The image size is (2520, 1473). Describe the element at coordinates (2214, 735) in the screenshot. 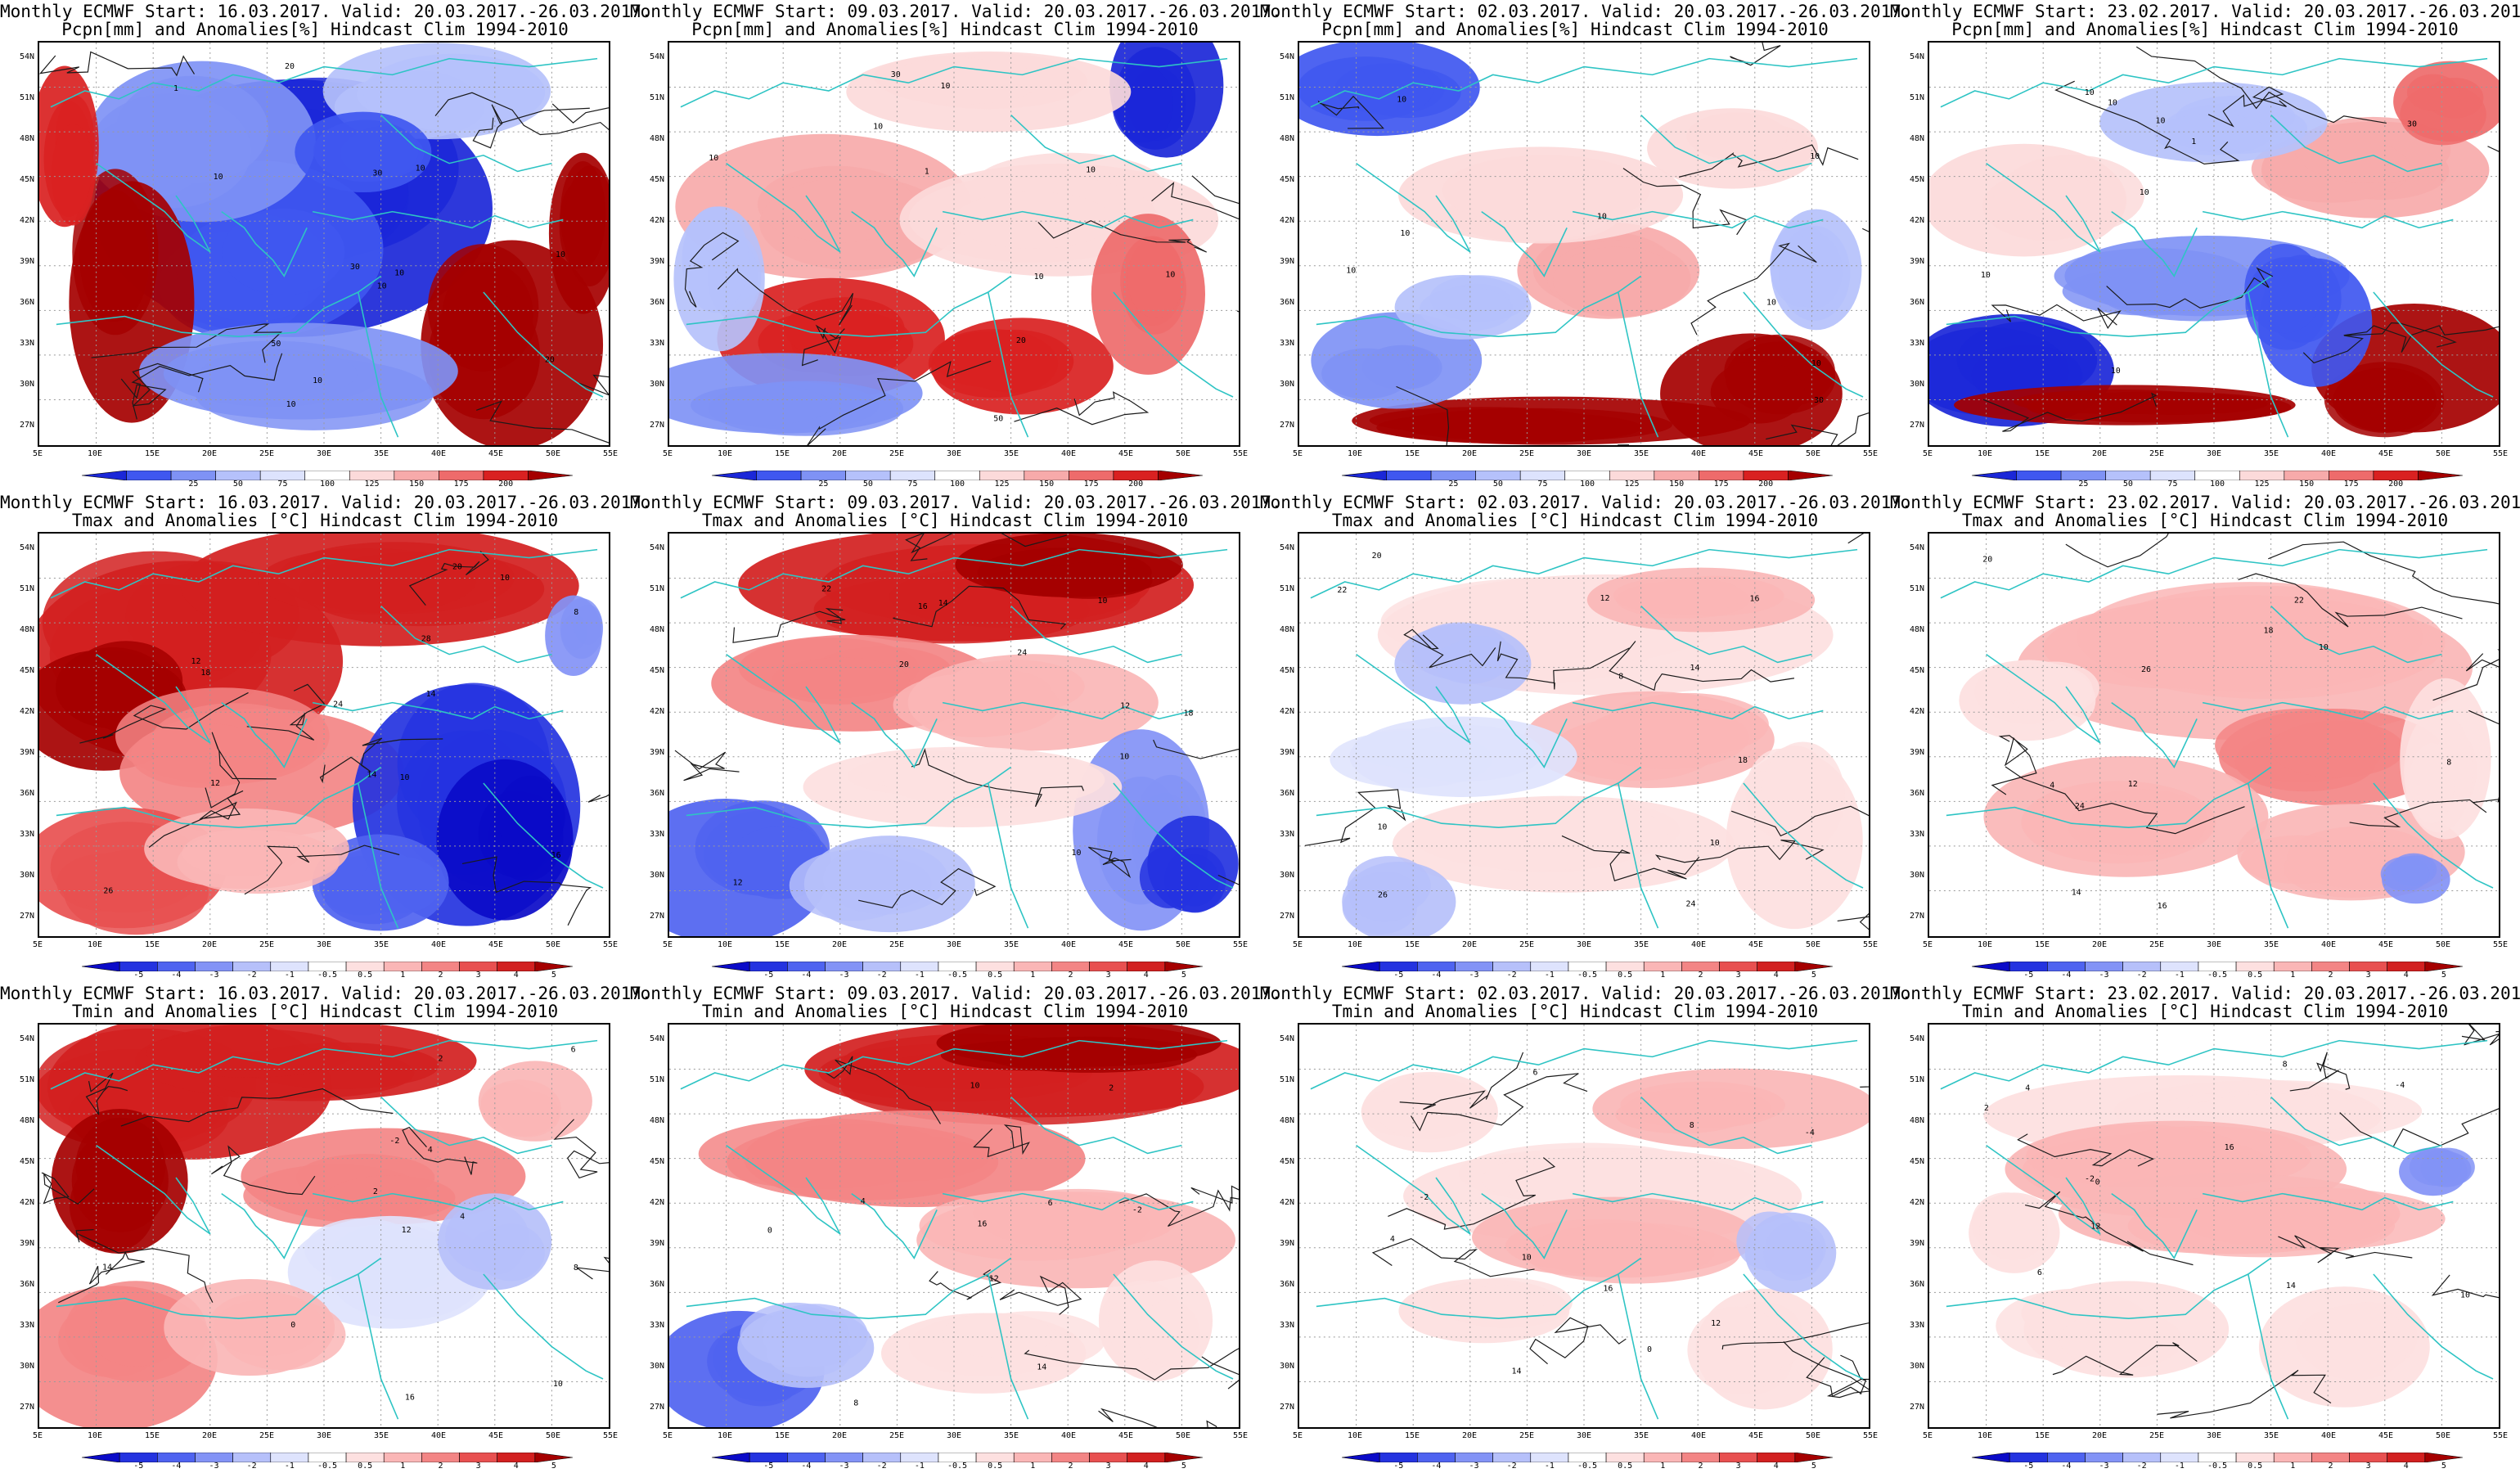

I see `map-field: 4 8 10 12 14 16 18 20 22 24 26` at that location.